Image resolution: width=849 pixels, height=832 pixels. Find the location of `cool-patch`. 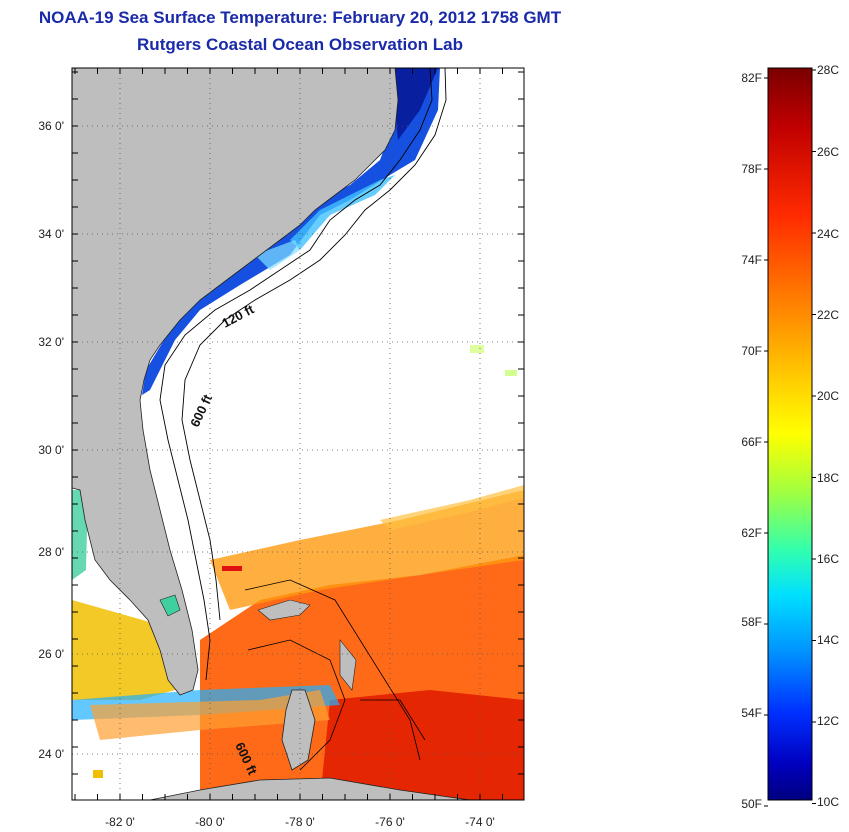

cool-patch is located at coordinates (277, 255).